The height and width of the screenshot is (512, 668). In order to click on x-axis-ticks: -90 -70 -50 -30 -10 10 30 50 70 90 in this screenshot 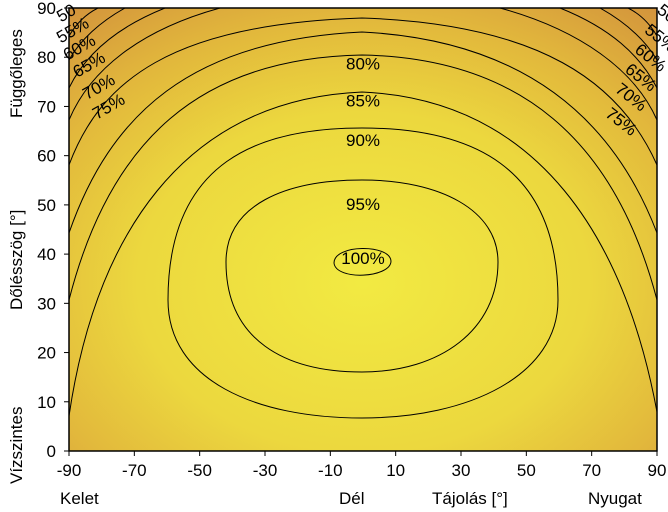, I will do `click(362, 465)`.